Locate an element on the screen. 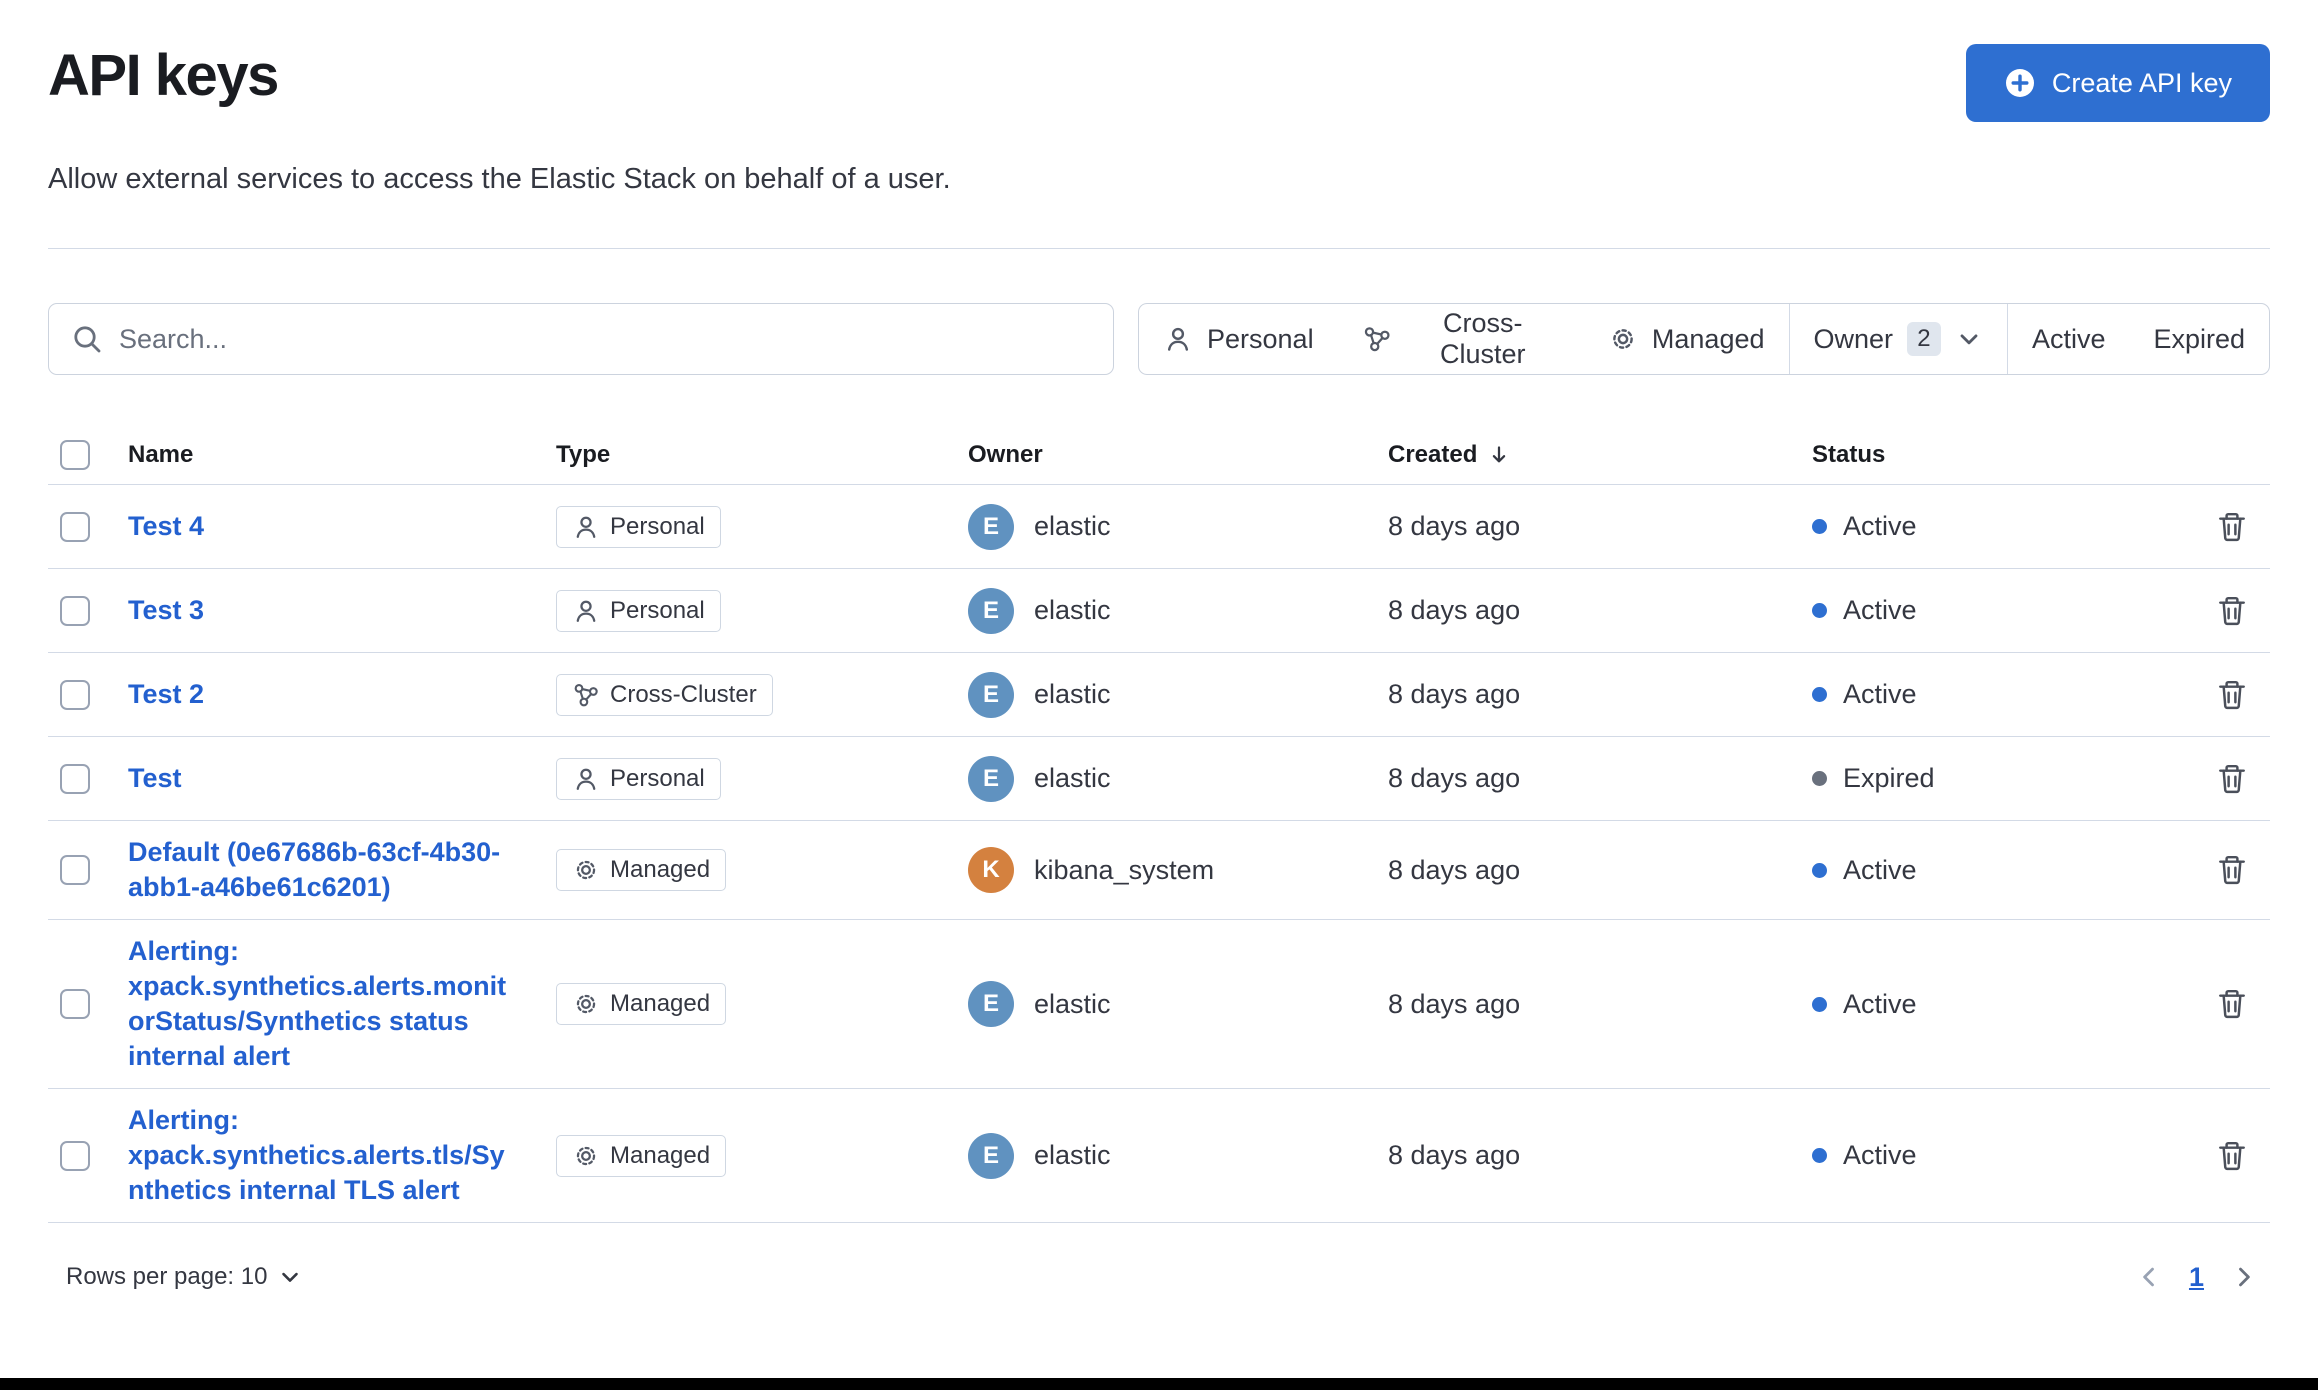  select-all-checkbox is located at coordinates (75, 454).